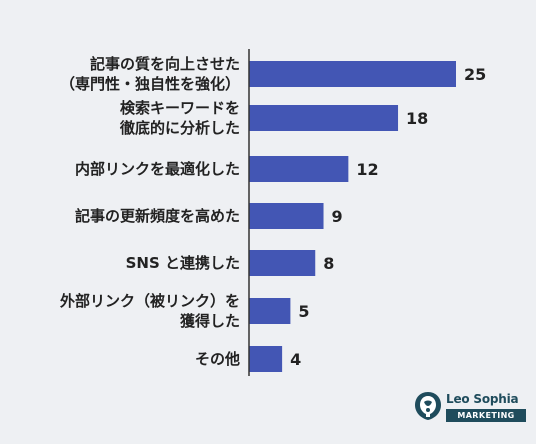 The width and height of the screenshot is (536, 444). Describe the element at coordinates (149, 301) in the screenshot. I see `category-label: 外部リンク（被リンク）を` at that location.